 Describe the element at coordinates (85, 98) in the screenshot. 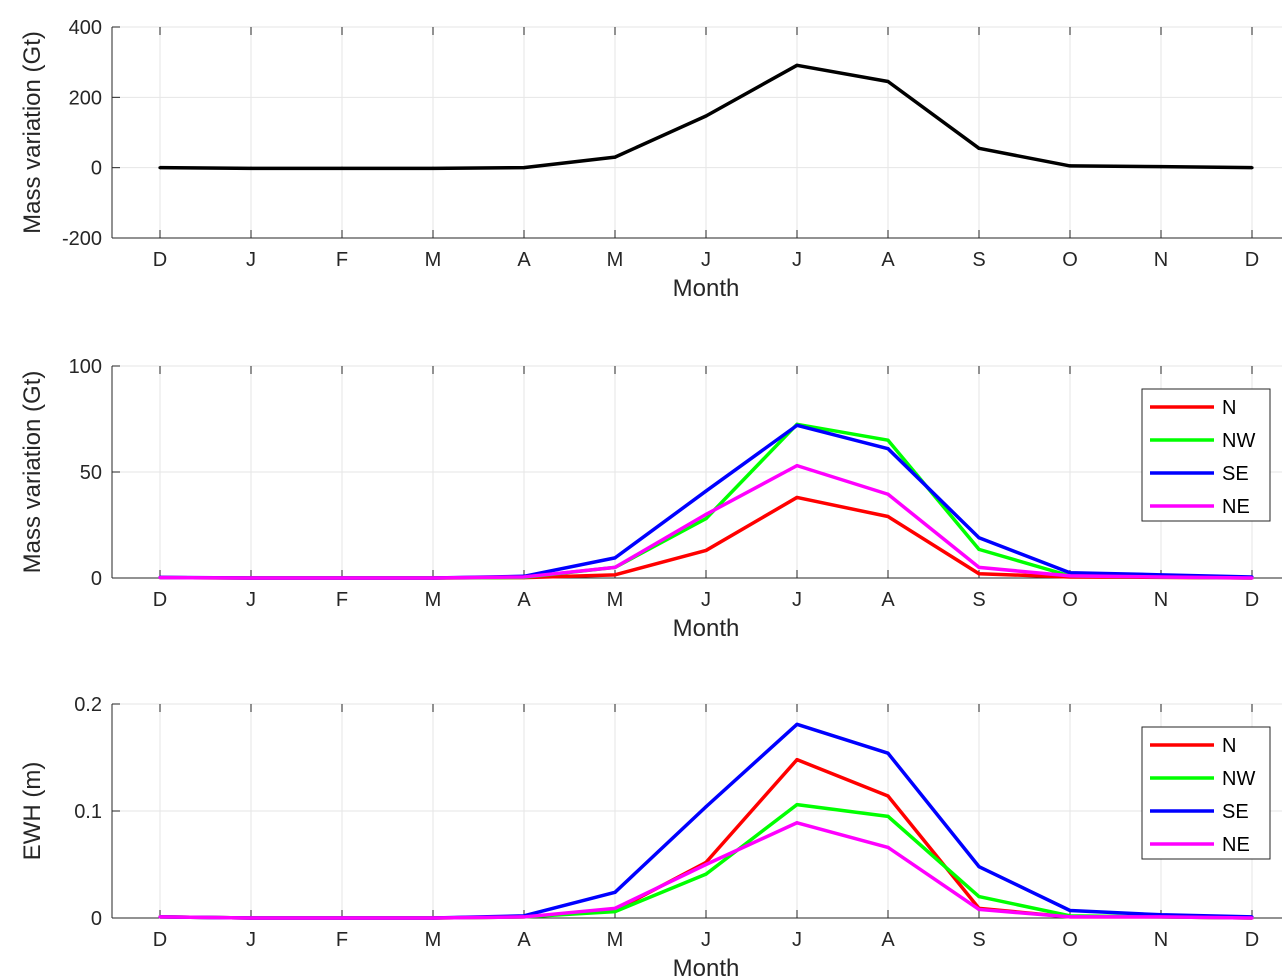

I see `y-tick-label: 200` at that location.